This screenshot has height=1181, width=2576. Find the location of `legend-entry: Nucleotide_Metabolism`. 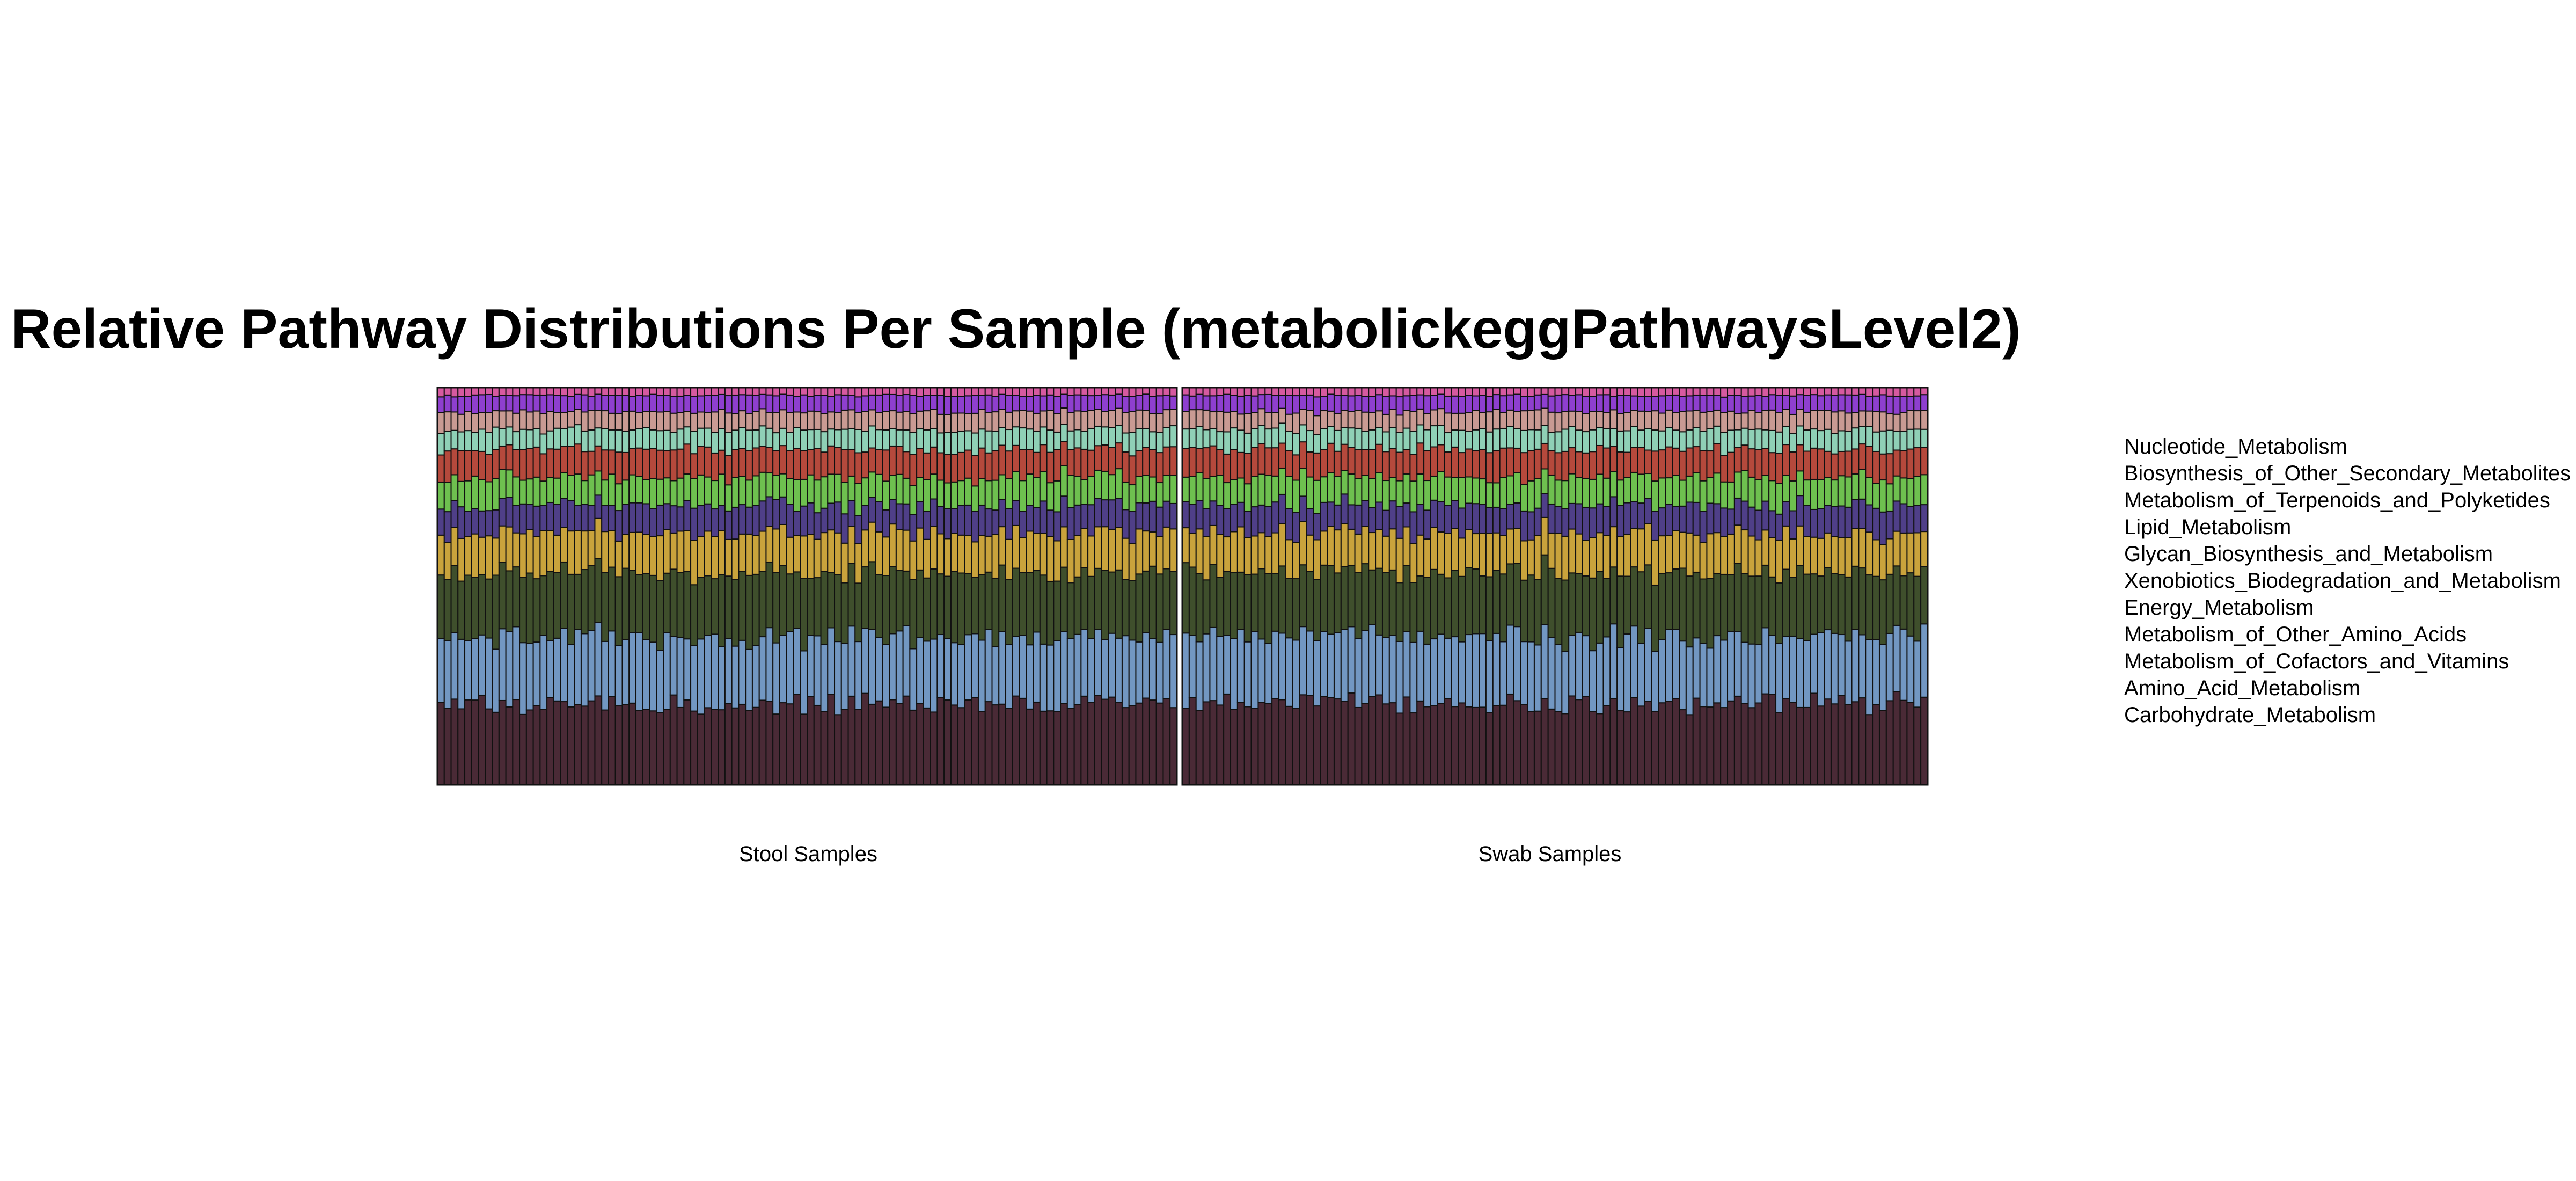

legend-entry: Nucleotide_Metabolism is located at coordinates (2235, 447).